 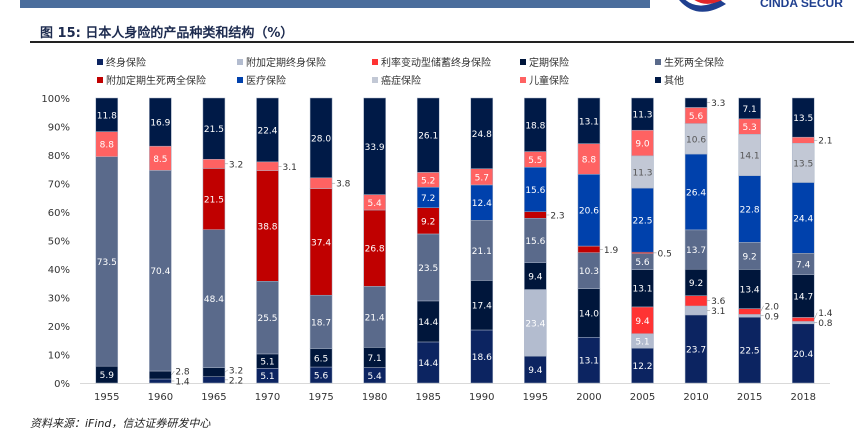 What do you see at coordinates (121, 61) in the screenshot?
I see `legend-item: 终身保险` at bounding box center [121, 61].